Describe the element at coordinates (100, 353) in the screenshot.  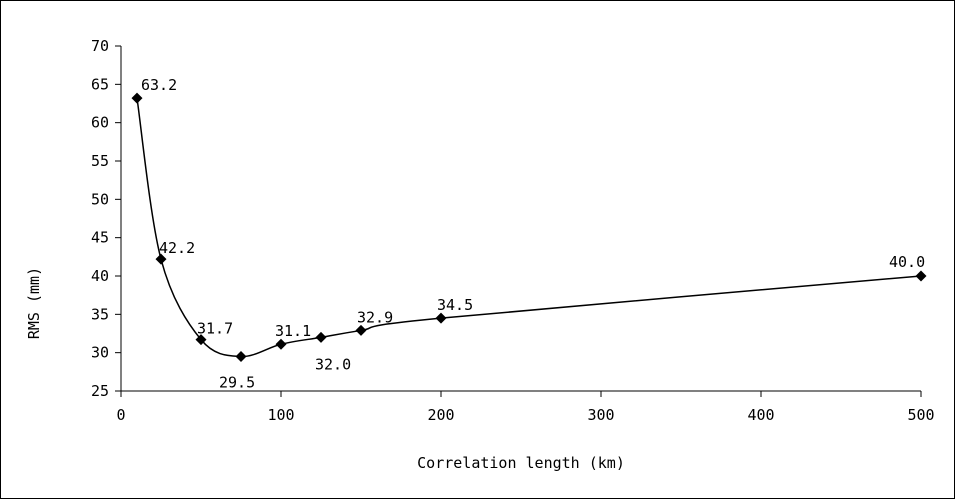
I see `y-tick-label: 30` at that location.